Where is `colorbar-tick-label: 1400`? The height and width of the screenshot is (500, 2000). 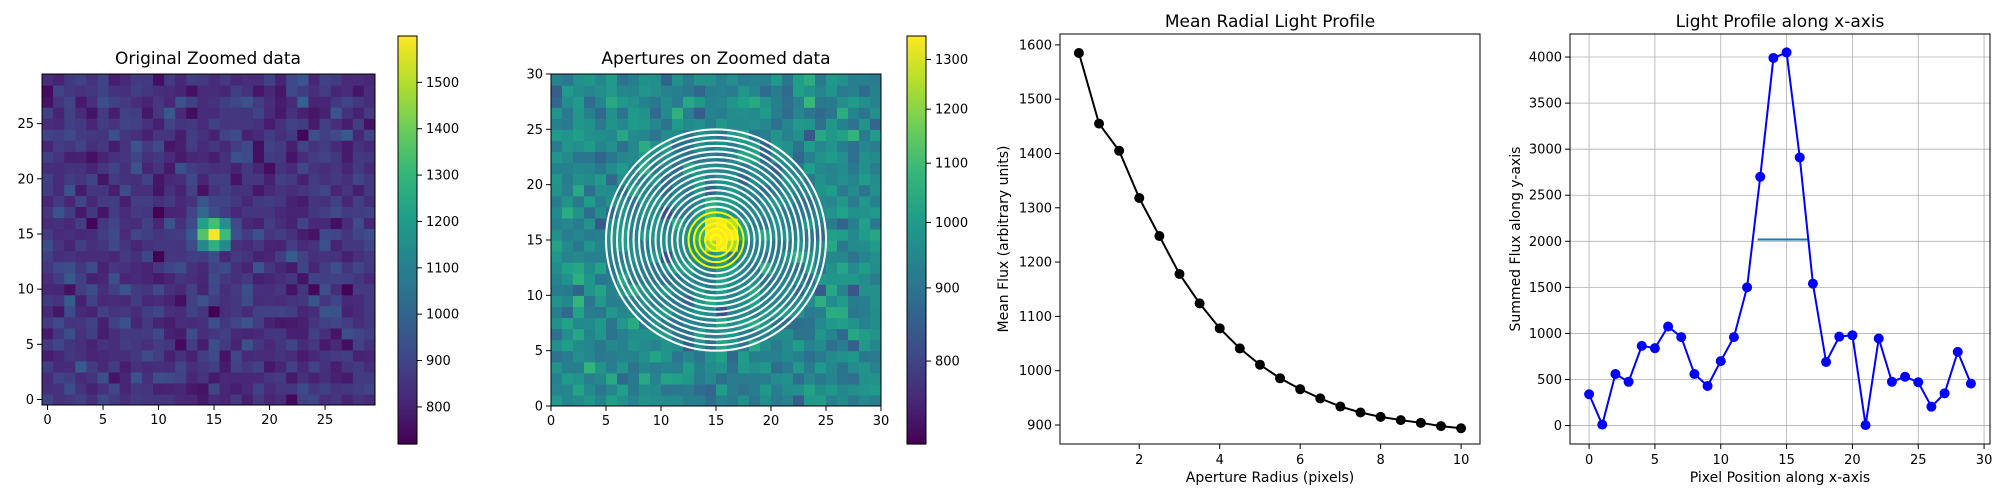
colorbar-tick-label: 1400 is located at coordinates (442, 129).